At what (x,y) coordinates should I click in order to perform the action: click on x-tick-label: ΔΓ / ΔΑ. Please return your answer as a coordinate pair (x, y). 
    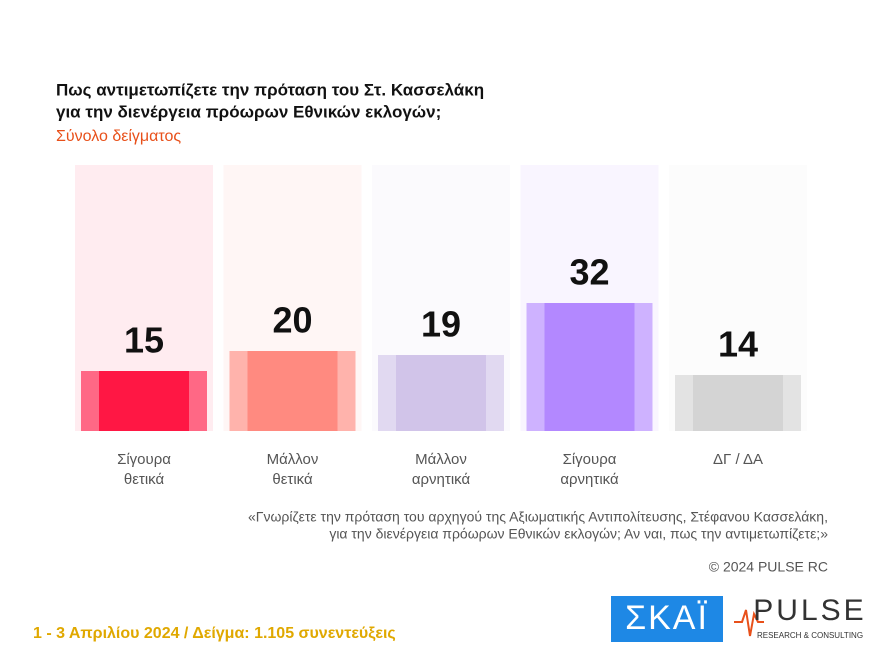
    Looking at the image, I should click on (738, 459).